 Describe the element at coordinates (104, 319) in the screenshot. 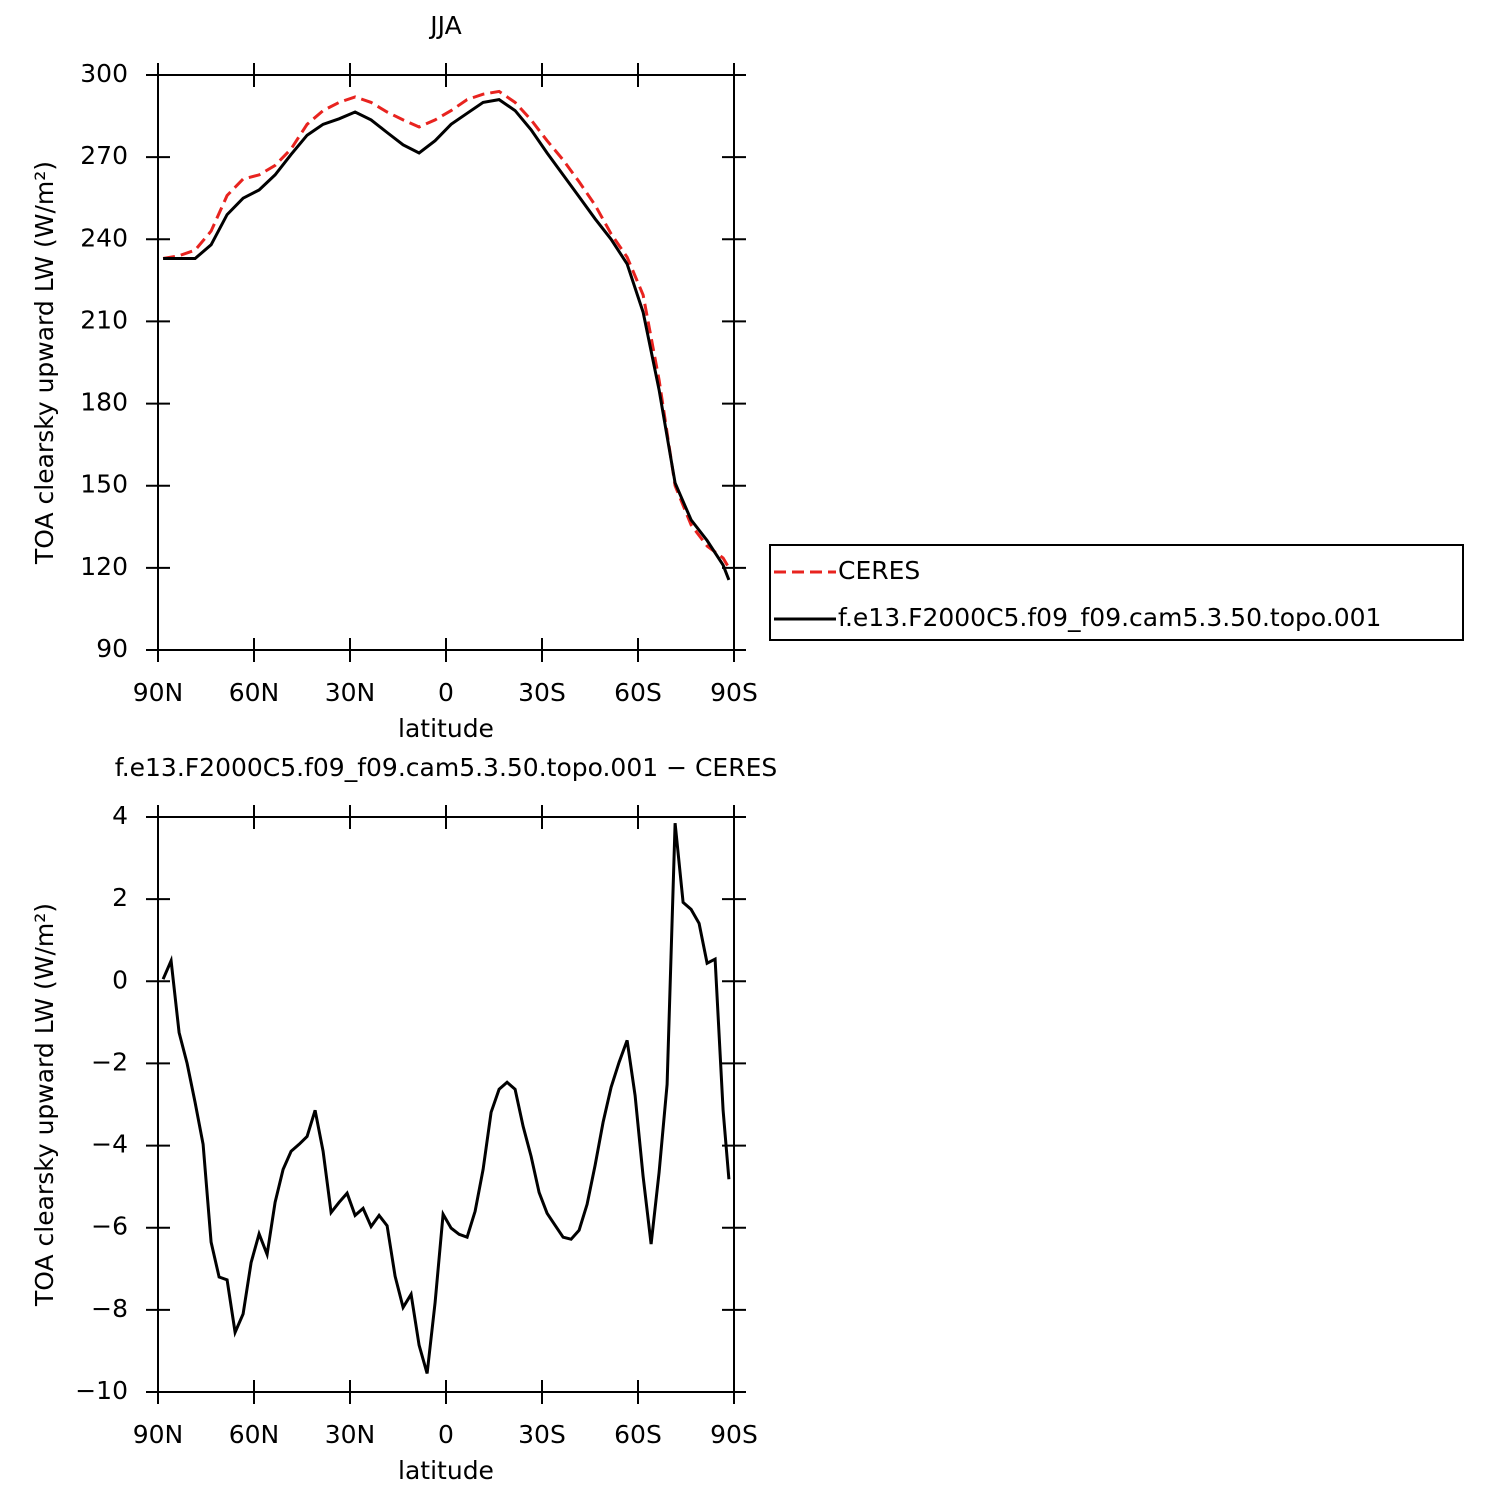

I see `y-tick-label: 210` at that location.